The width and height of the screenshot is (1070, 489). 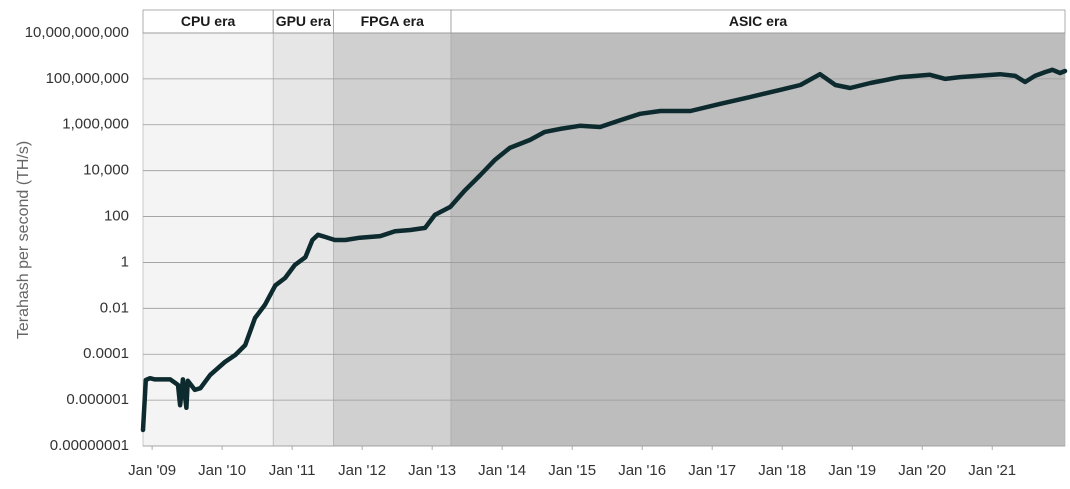 I want to click on x-tick-label: Jan '19, so click(x=852, y=470).